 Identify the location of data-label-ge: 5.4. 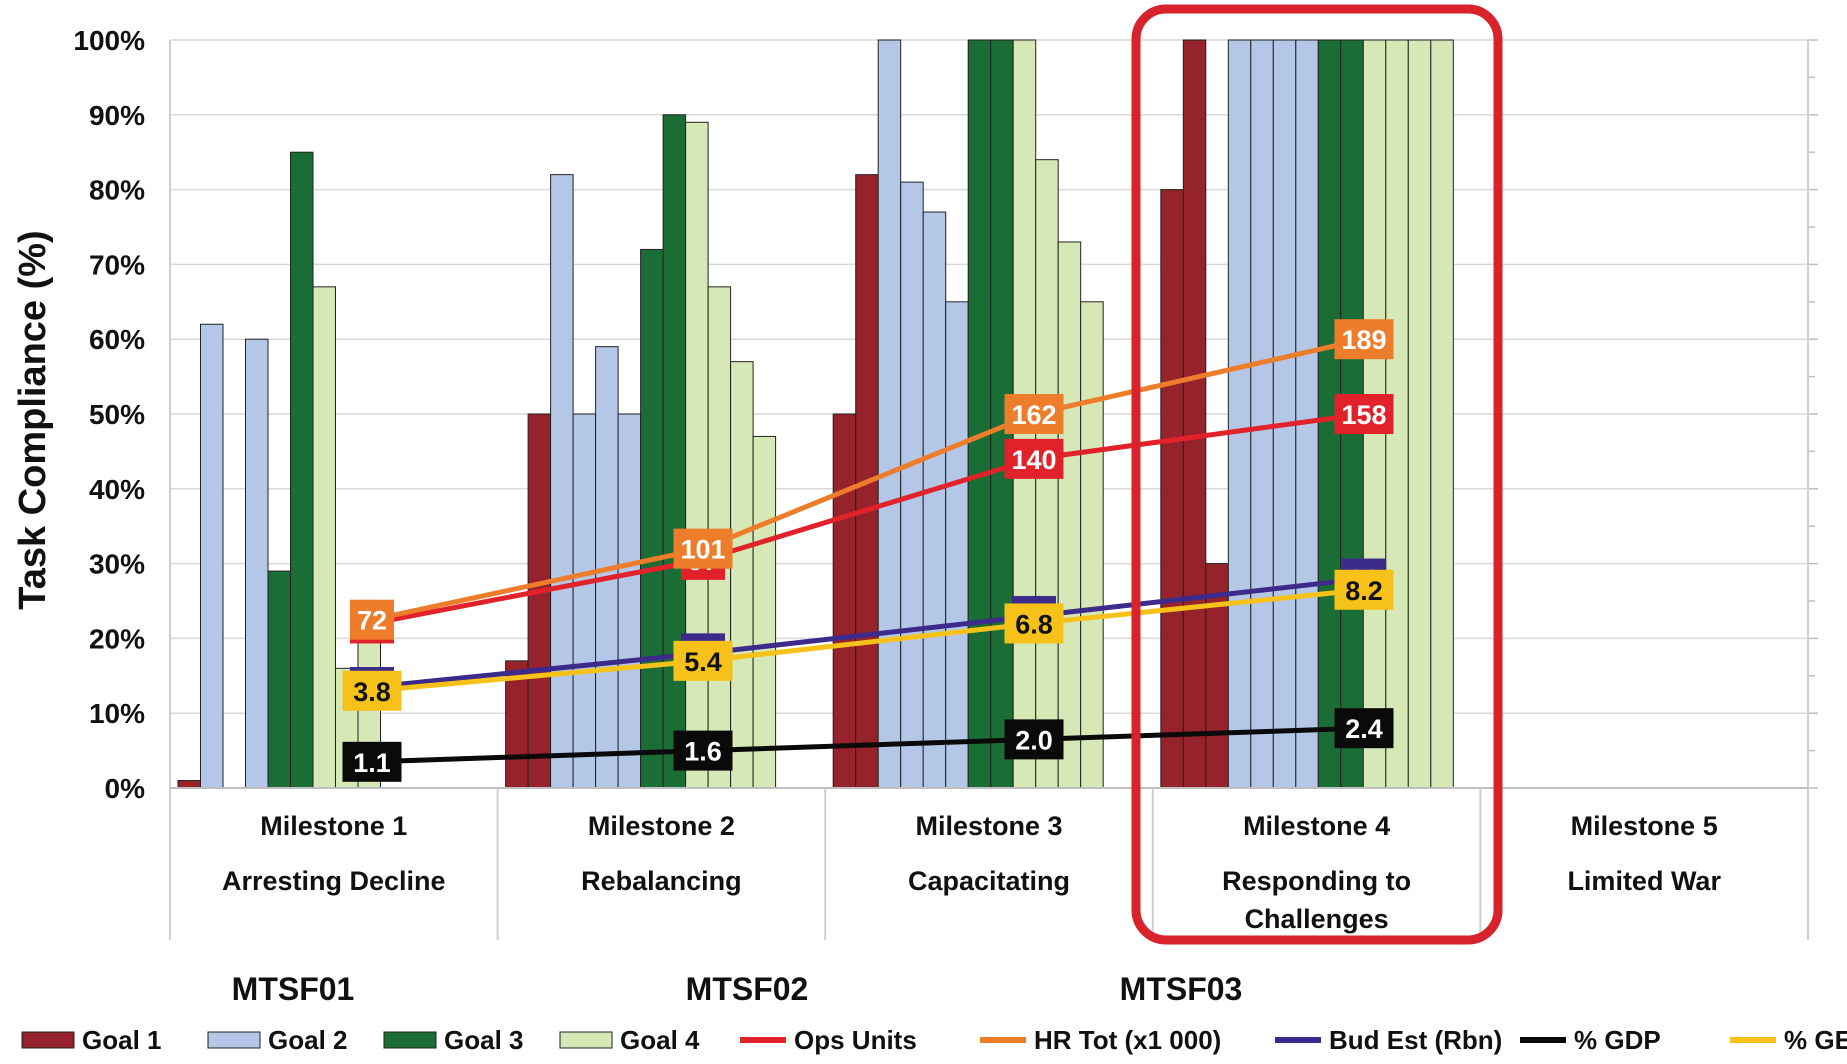
(703, 662).